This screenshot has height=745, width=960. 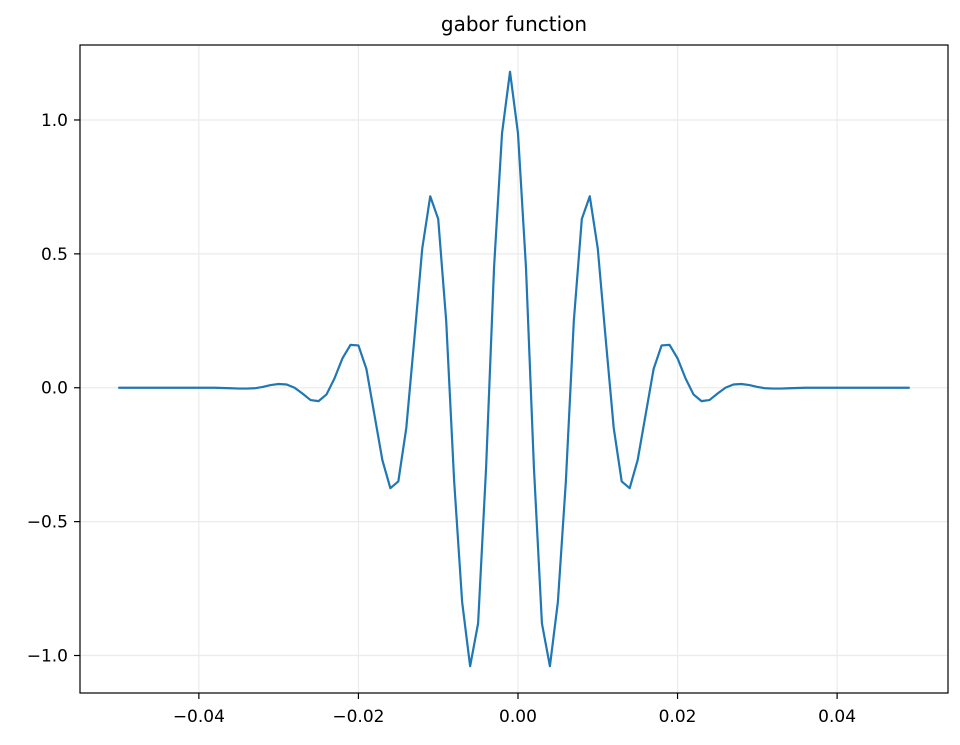 I want to click on x-axis-ticks: −0.04 −0.02 0.00 0.02 0.04, so click(x=514, y=710).